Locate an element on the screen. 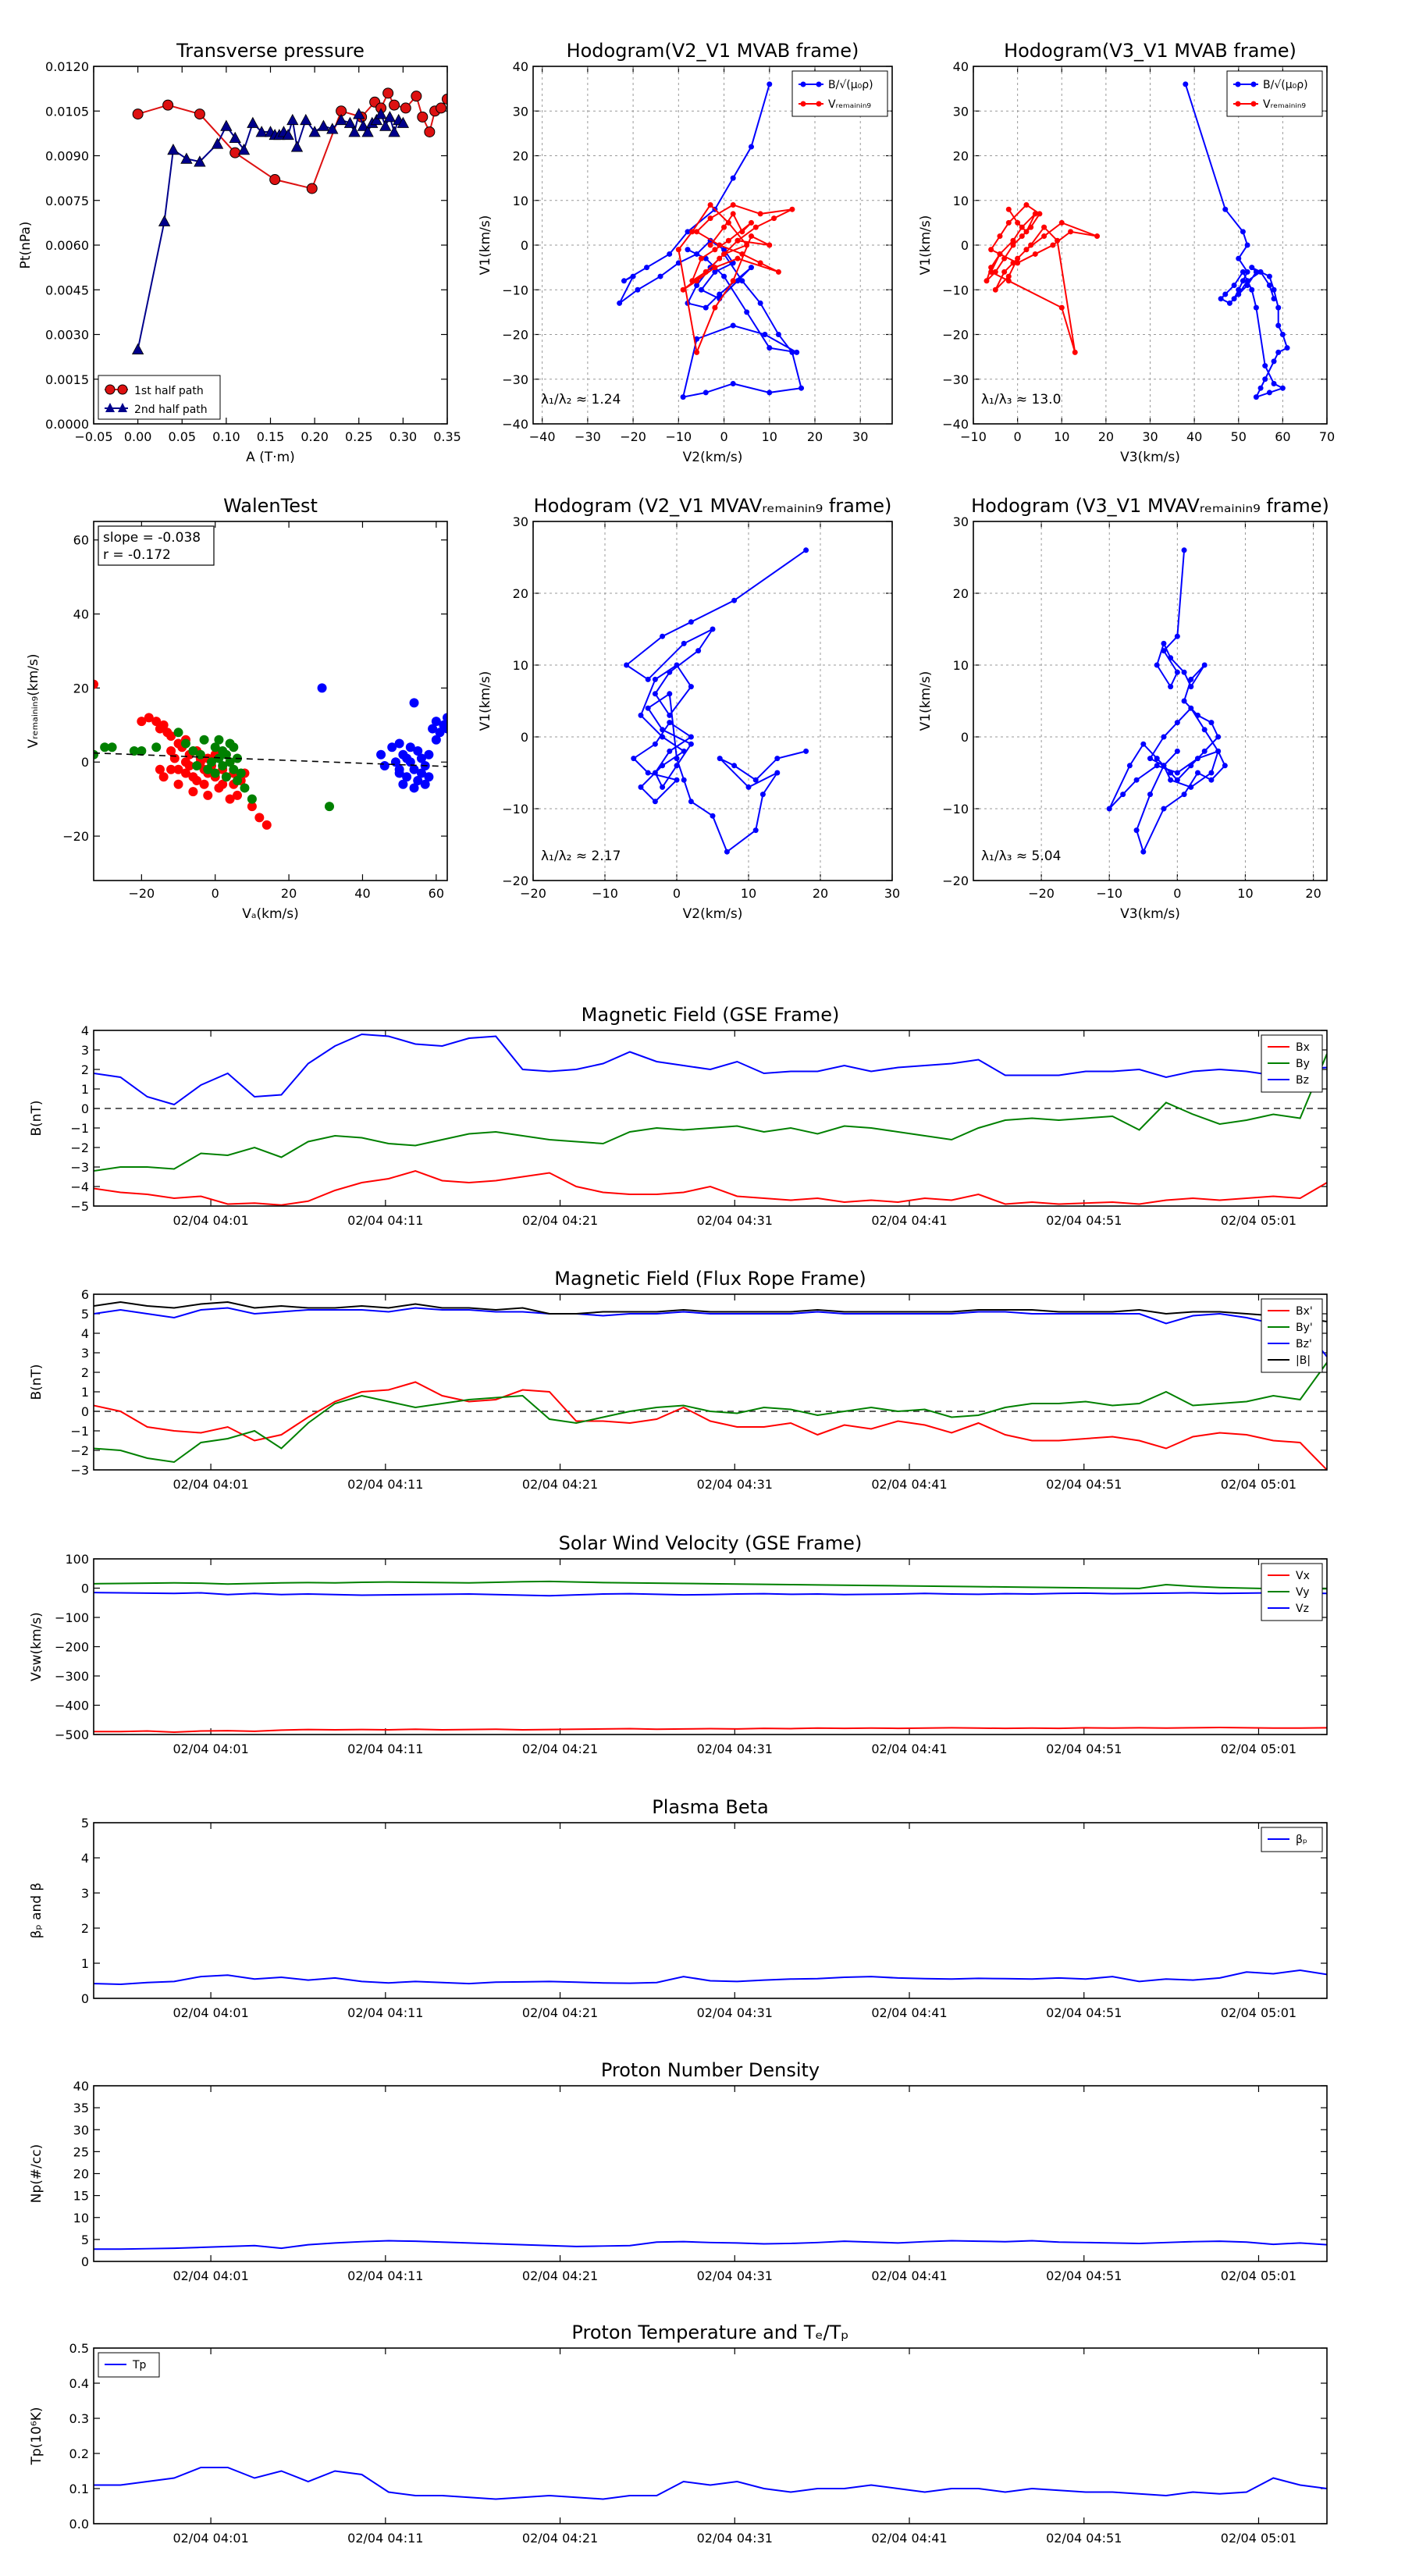 The image size is (1405, 2576). x-tick-label: 0 is located at coordinates (723, 436).